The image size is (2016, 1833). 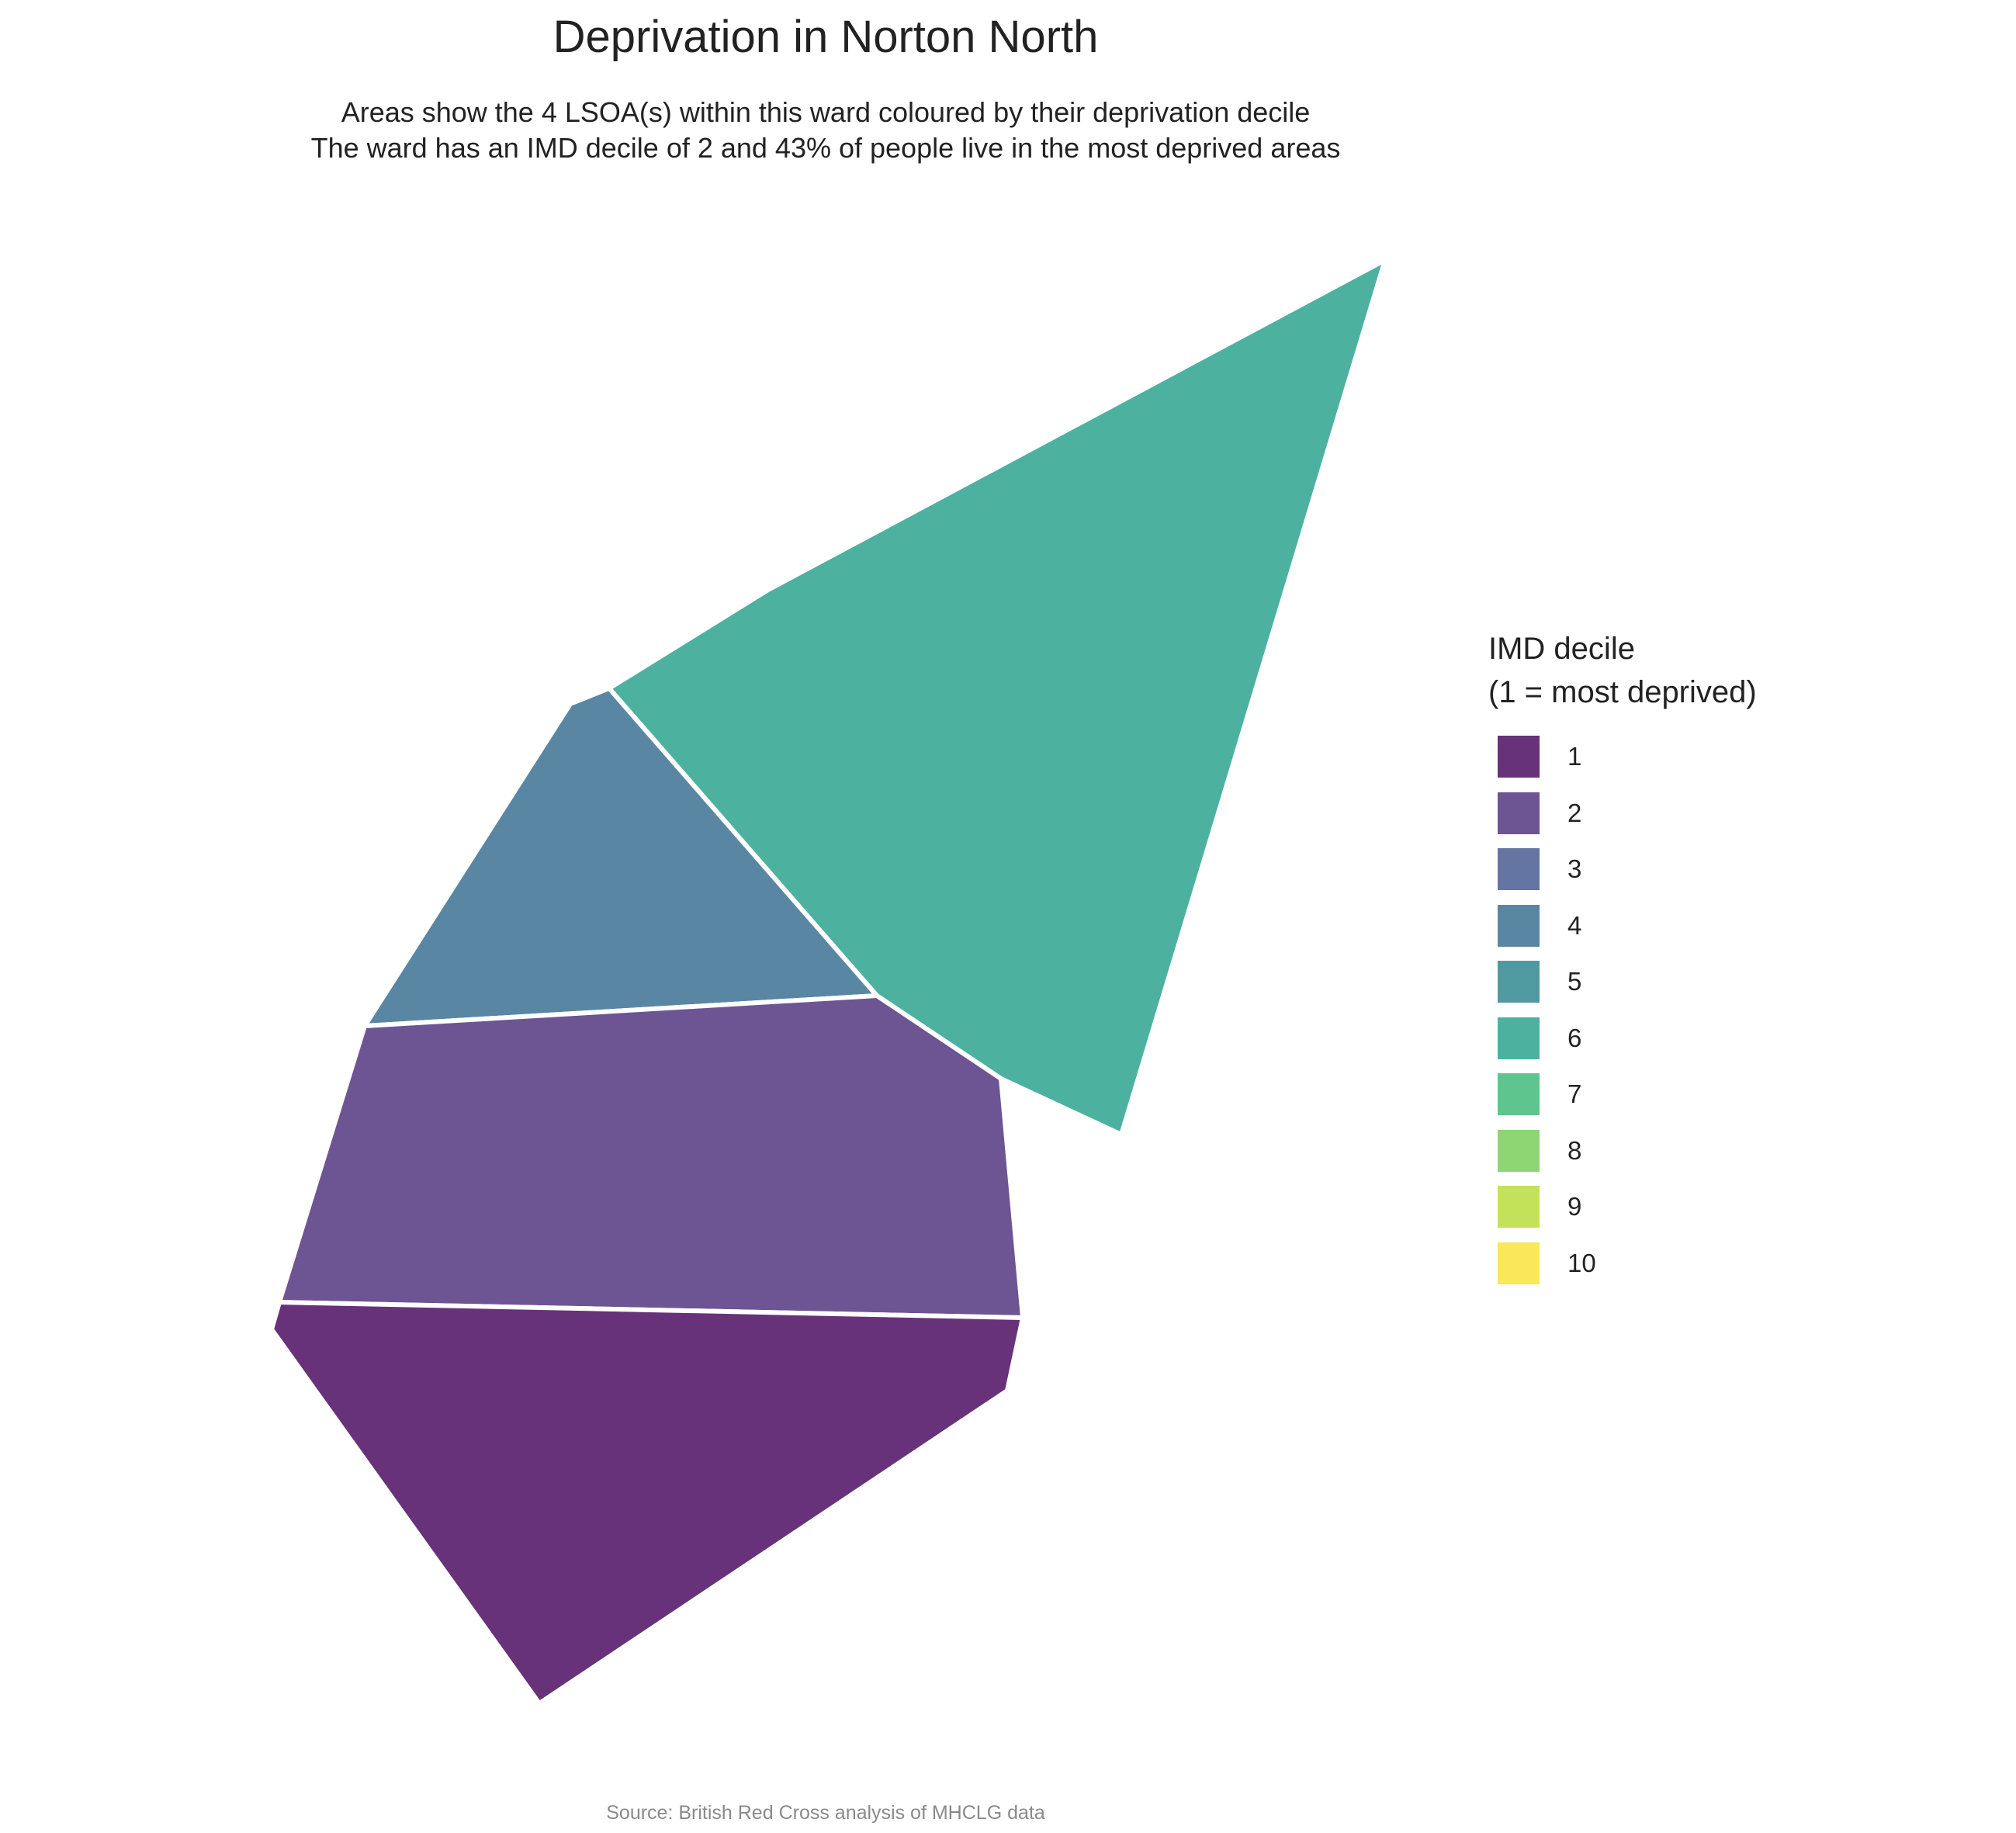 What do you see at coordinates (825, 37) in the screenshot?
I see `map-title: Deprivation in Norton North` at bounding box center [825, 37].